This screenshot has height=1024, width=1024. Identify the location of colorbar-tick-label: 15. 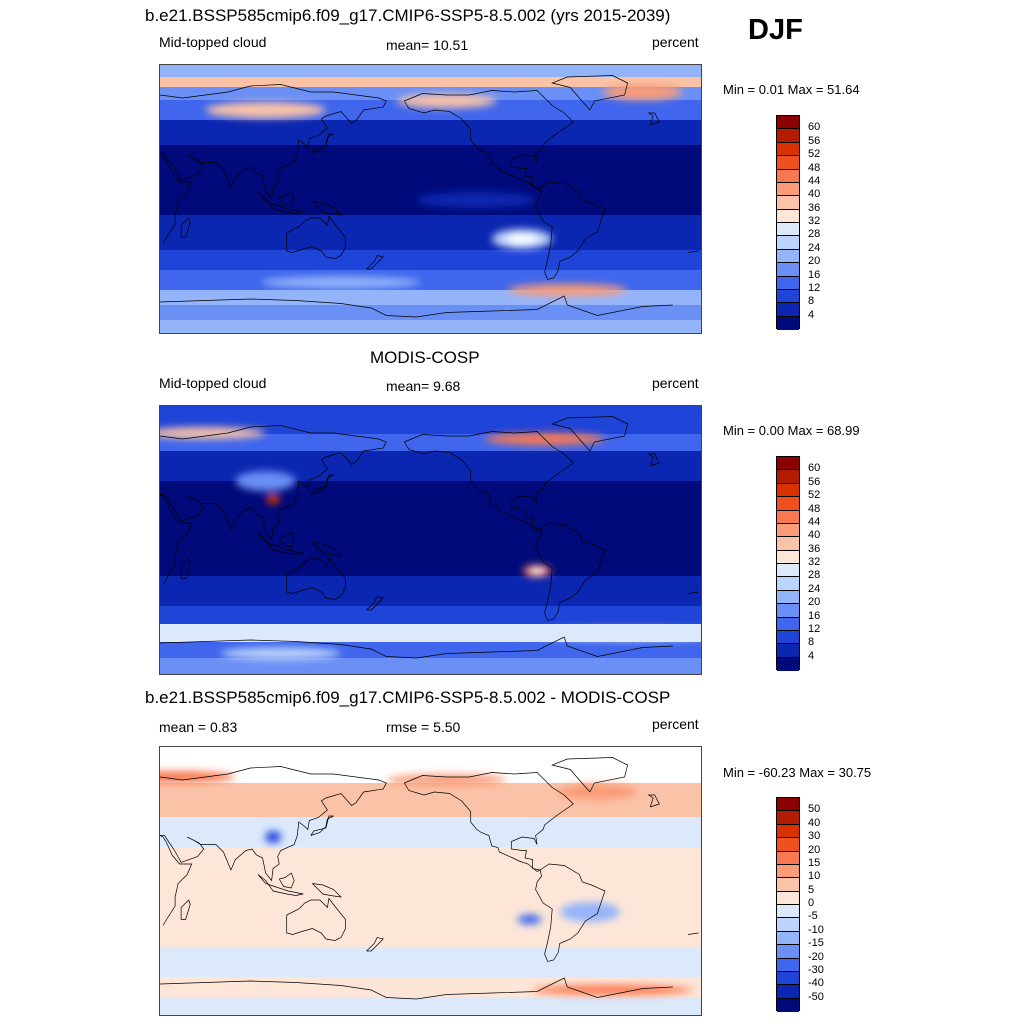
(814, 862).